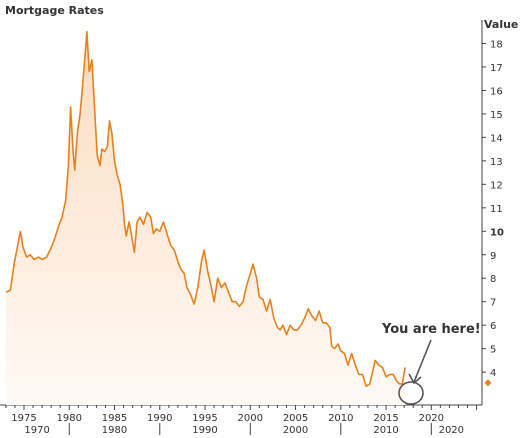 The image size is (522, 438). Describe the element at coordinates (496, 91) in the screenshot. I see `y-tick-label: 16` at that location.